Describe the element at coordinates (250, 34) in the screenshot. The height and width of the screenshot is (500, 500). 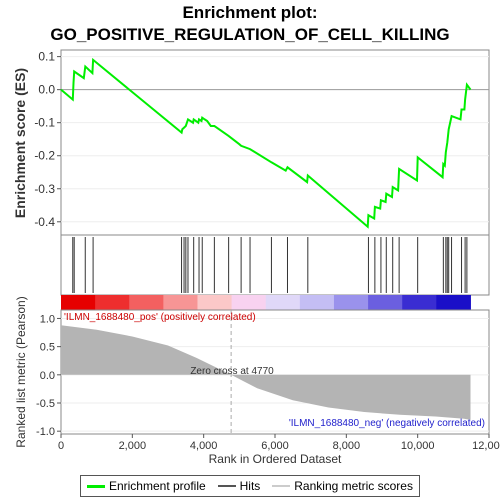
I see `chart-title-line2: GO_POSITIVE_REGULATION_OF_CELL_KILLING` at that location.